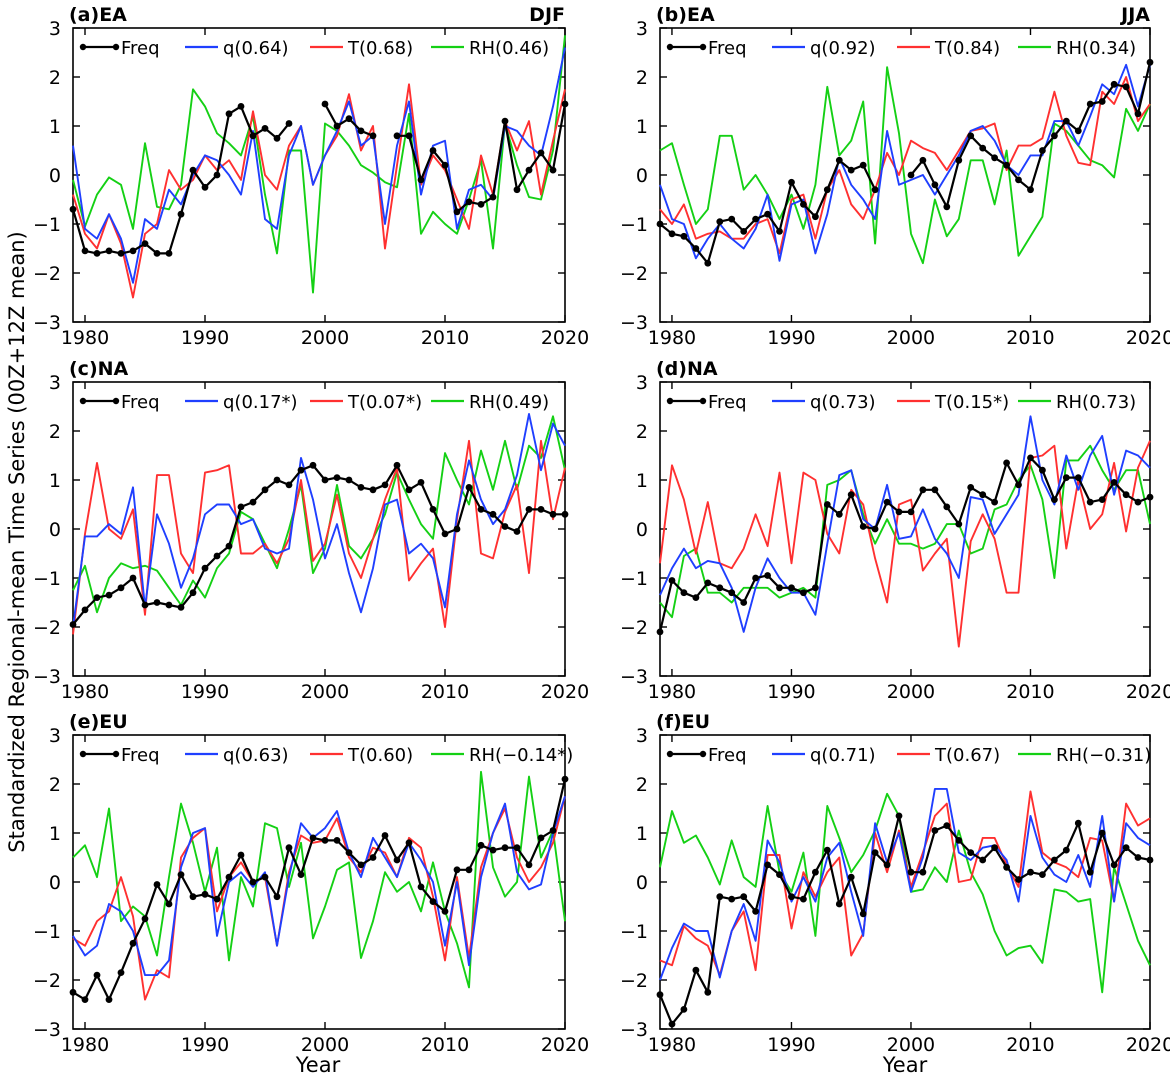 The width and height of the screenshot is (1170, 1076). I want to click on legend-label-t: T(0.68), so click(380, 48).